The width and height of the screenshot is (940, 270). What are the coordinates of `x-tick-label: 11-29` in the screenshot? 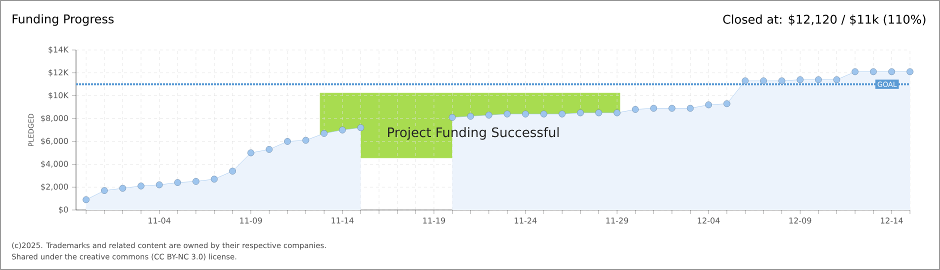 It's located at (617, 221).